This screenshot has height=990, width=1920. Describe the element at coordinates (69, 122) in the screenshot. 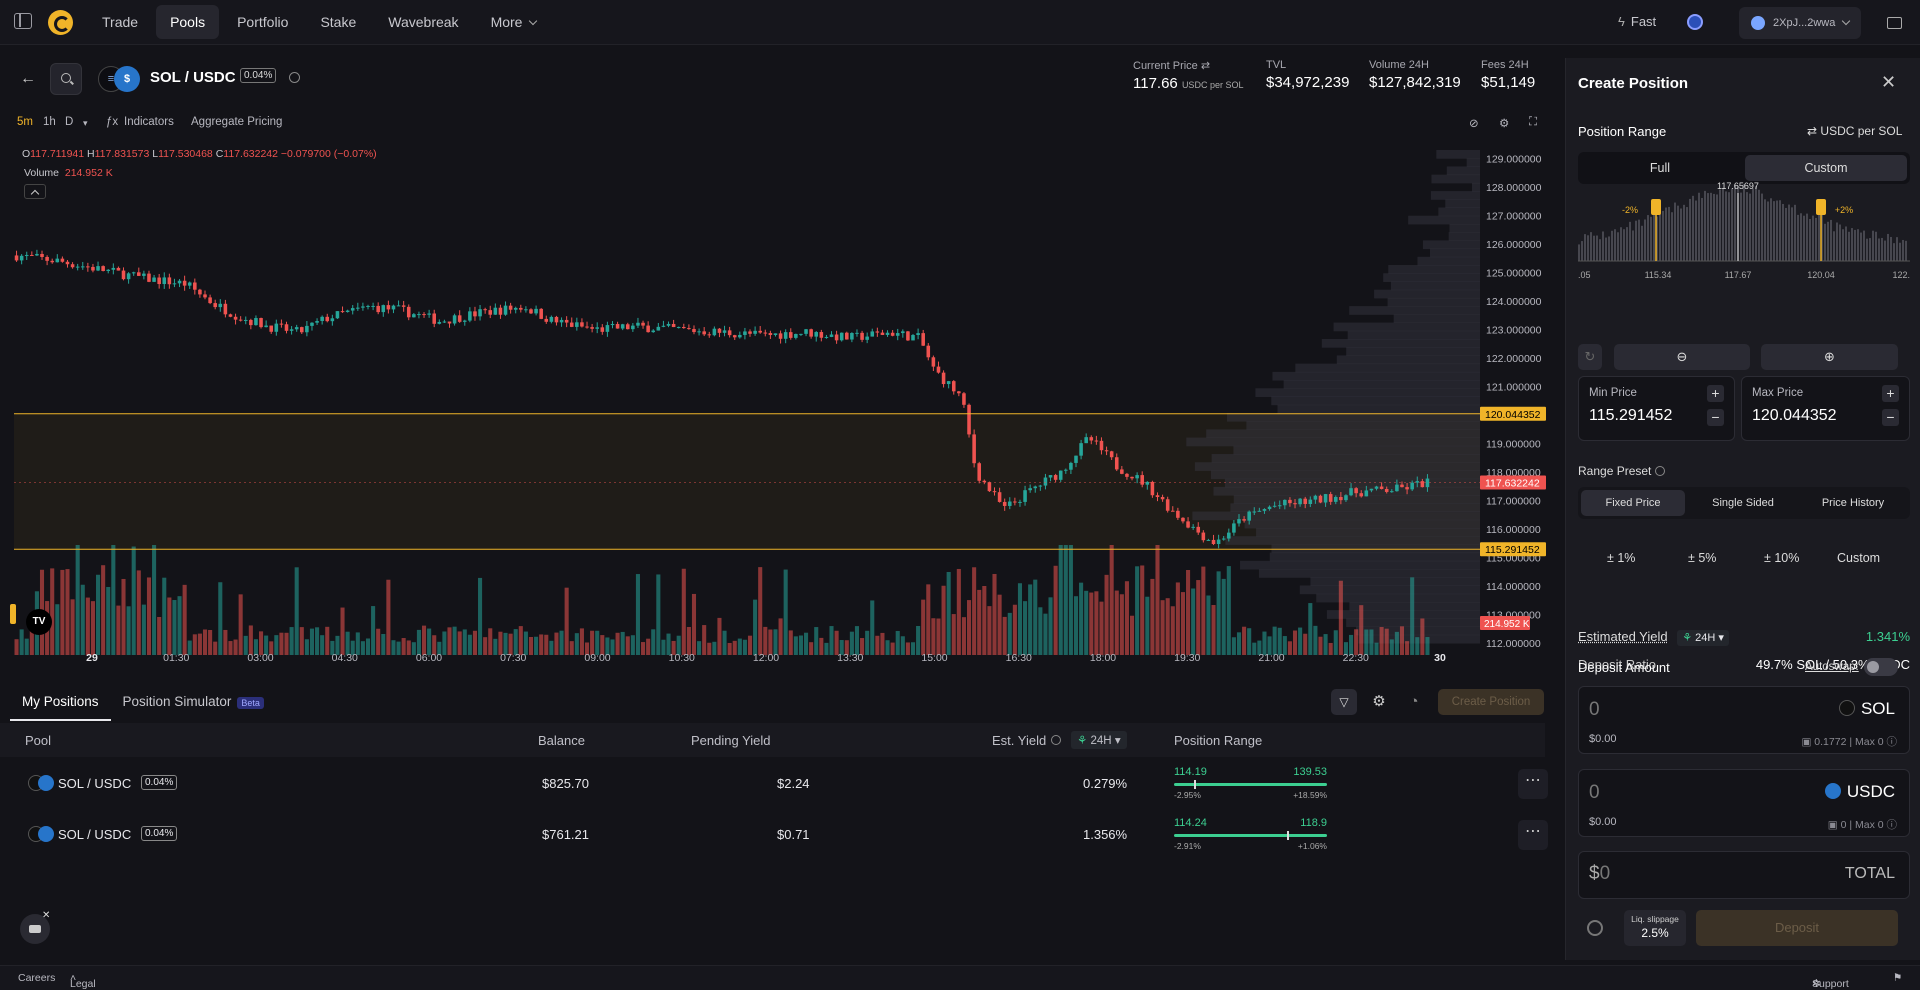

I see `interval-d: D` at that location.